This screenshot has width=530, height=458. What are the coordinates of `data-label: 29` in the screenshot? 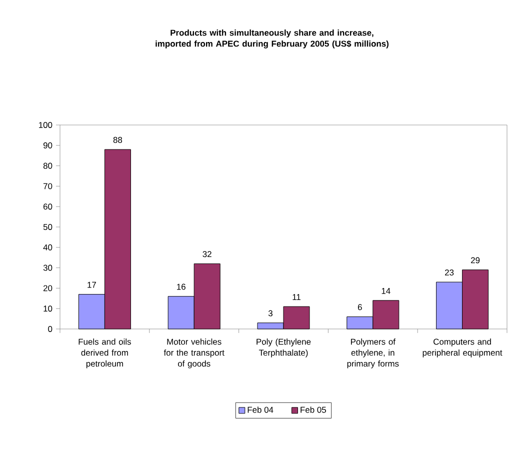 It's located at (475, 260).